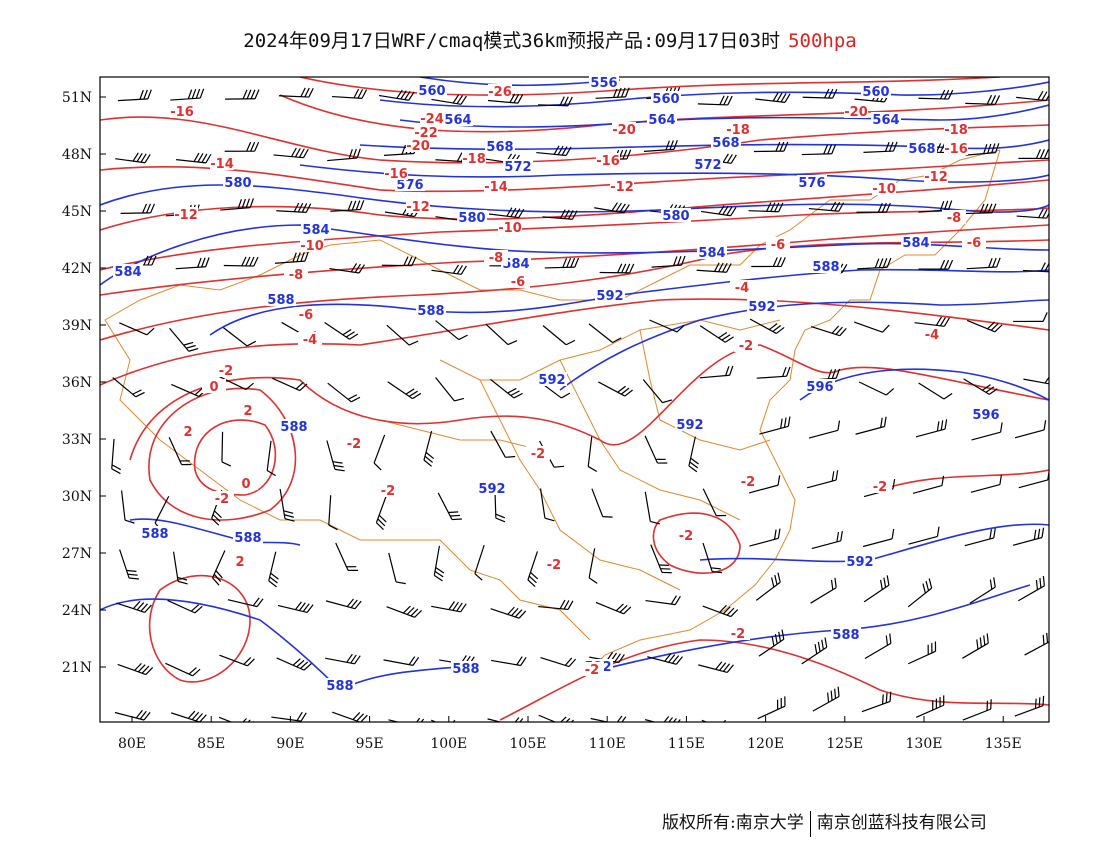 The height and width of the screenshot is (850, 1100). What do you see at coordinates (239, 562) in the screenshot?
I see `temp-contour-label: 2` at bounding box center [239, 562].